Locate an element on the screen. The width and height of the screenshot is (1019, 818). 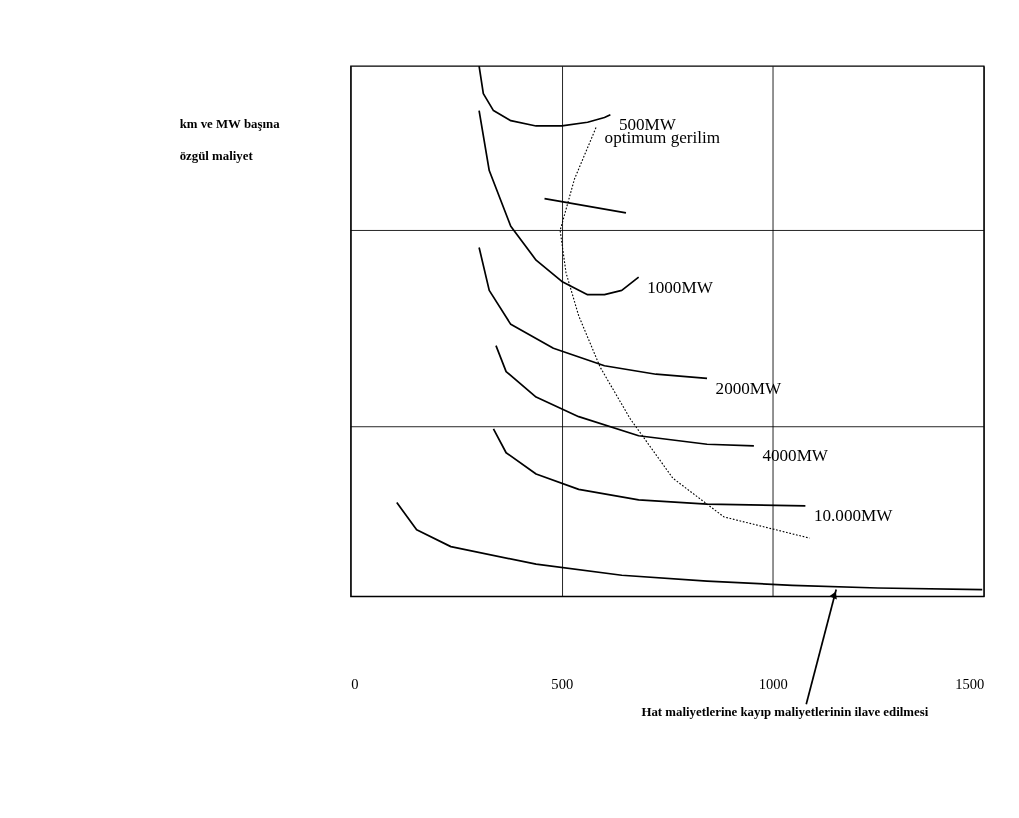
series-label: 10.000MW is located at coordinates (853, 516).